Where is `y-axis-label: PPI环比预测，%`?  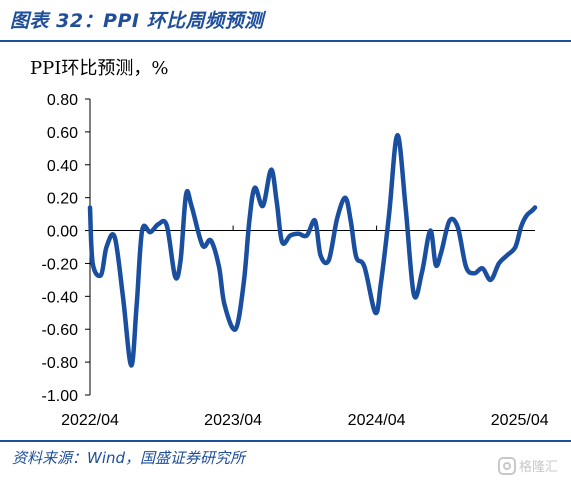
y-axis-label: PPI环比预测，% is located at coordinates (99, 68).